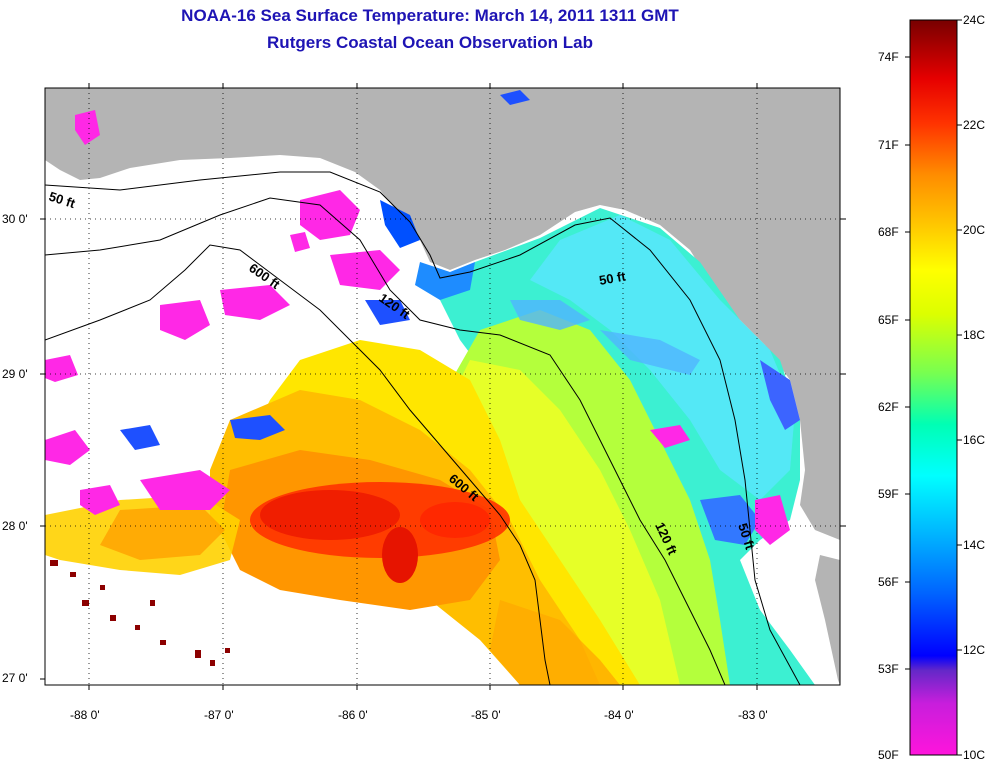  Describe the element at coordinates (85, 715) in the screenshot. I see `lon-label-88: -88 0'` at that location.